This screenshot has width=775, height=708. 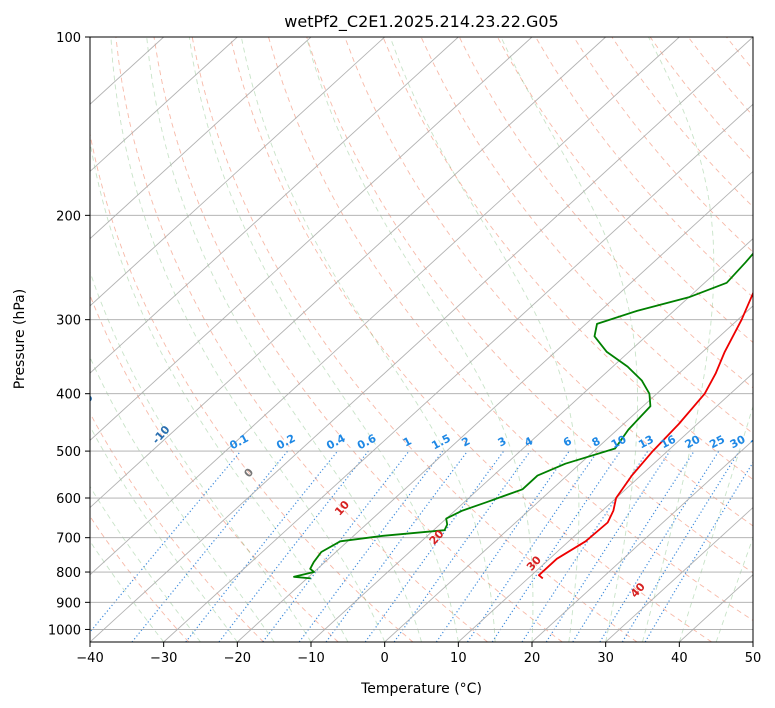 I want to click on y-axis-label: Pressure (hPa), so click(x=20, y=339).